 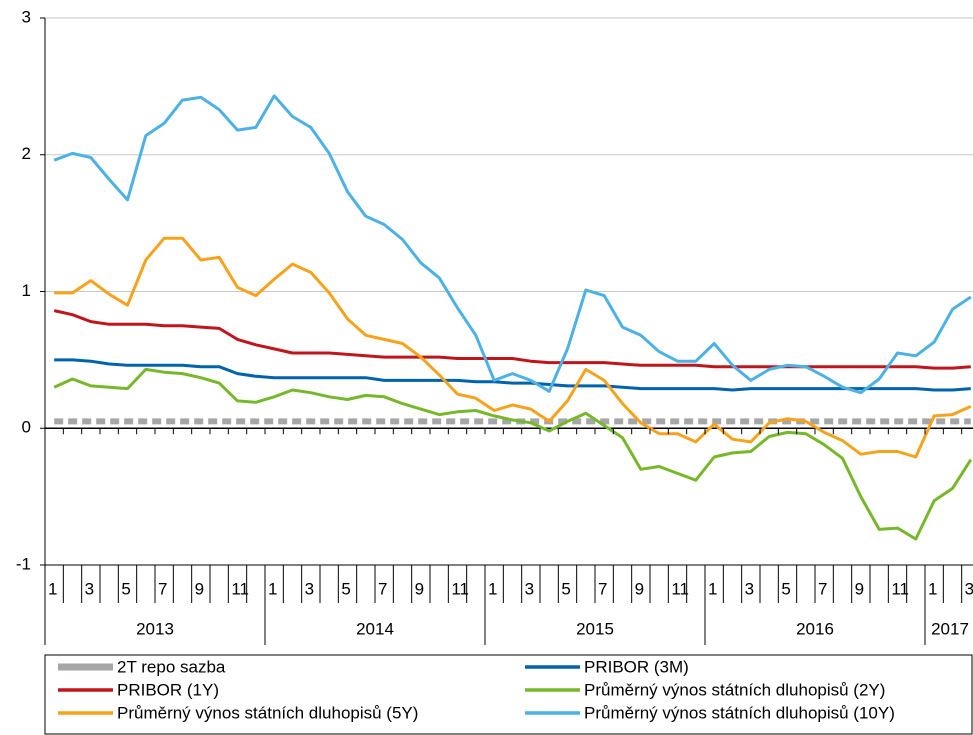 I want to click on y-tick-label: 2, so click(x=26, y=153).